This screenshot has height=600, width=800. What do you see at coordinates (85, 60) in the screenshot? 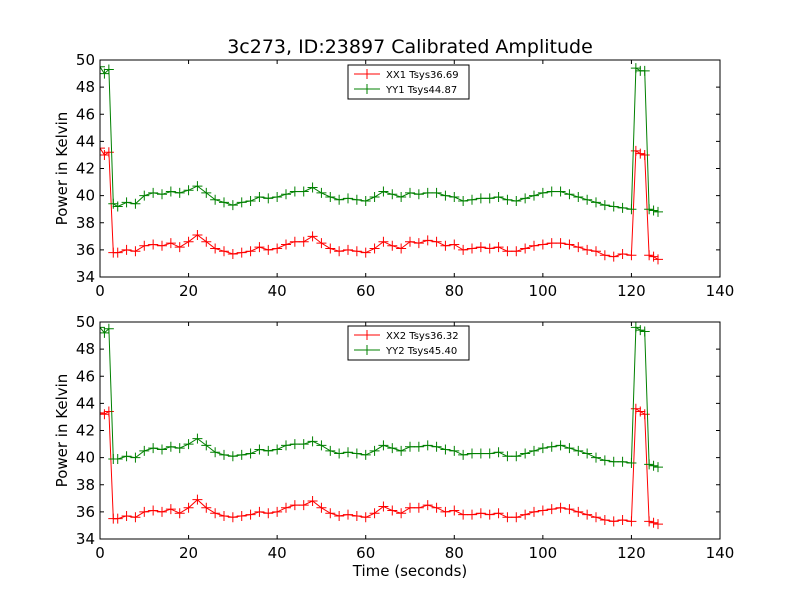
I see `y-tick-label: 50` at bounding box center [85, 60].